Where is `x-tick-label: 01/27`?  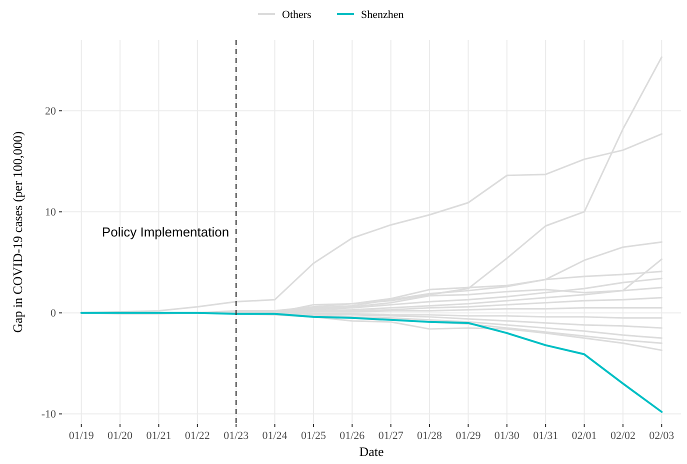 x-tick-label: 01/27 is located at coordinates (391, 436).